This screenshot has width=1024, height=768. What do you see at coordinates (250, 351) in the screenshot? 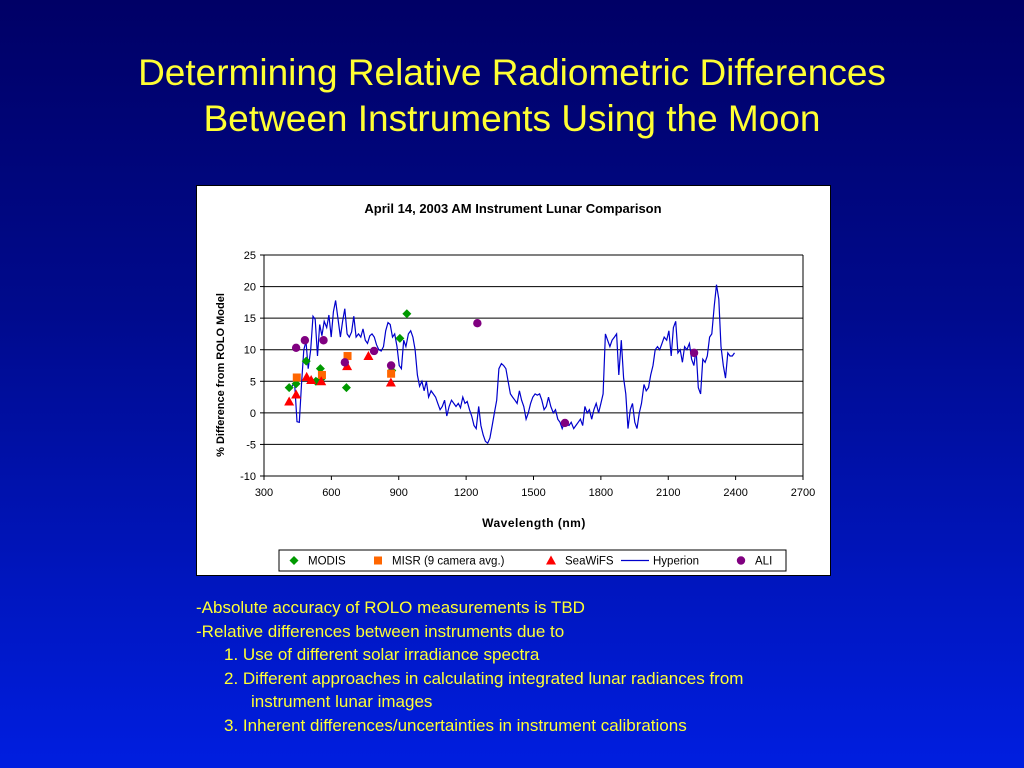
I see `y-tick-label-4: 10` at bounding box center [250, 351].